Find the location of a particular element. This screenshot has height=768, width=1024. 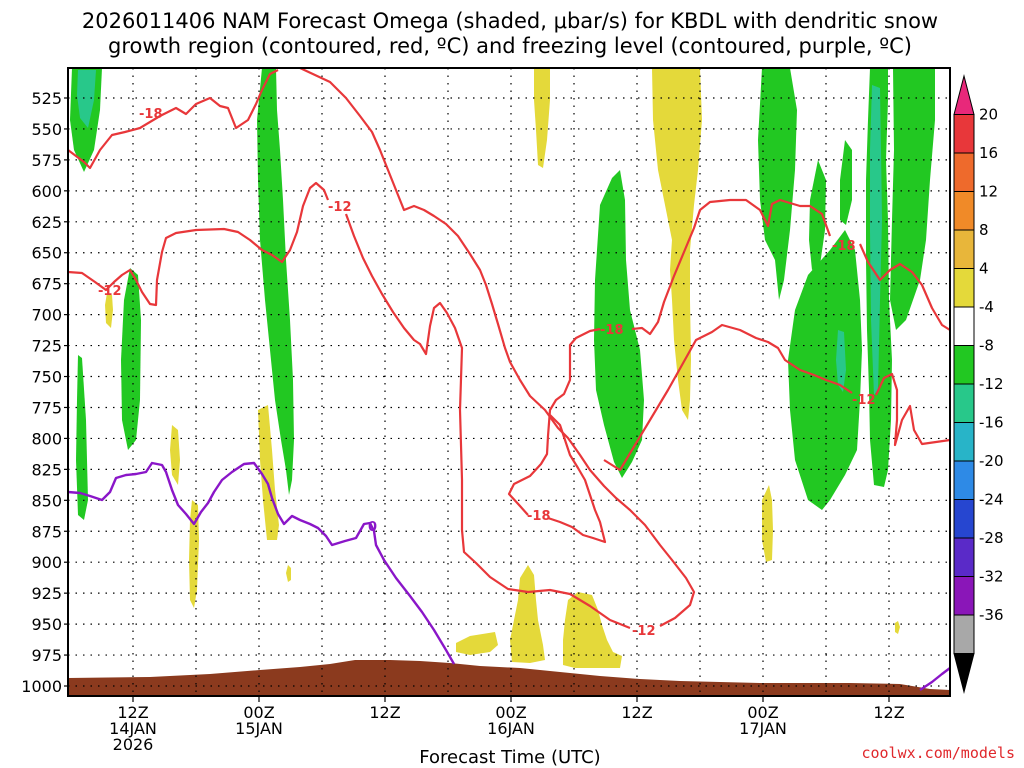

y-tick-label: 600 is located at coordinates (46, 191).